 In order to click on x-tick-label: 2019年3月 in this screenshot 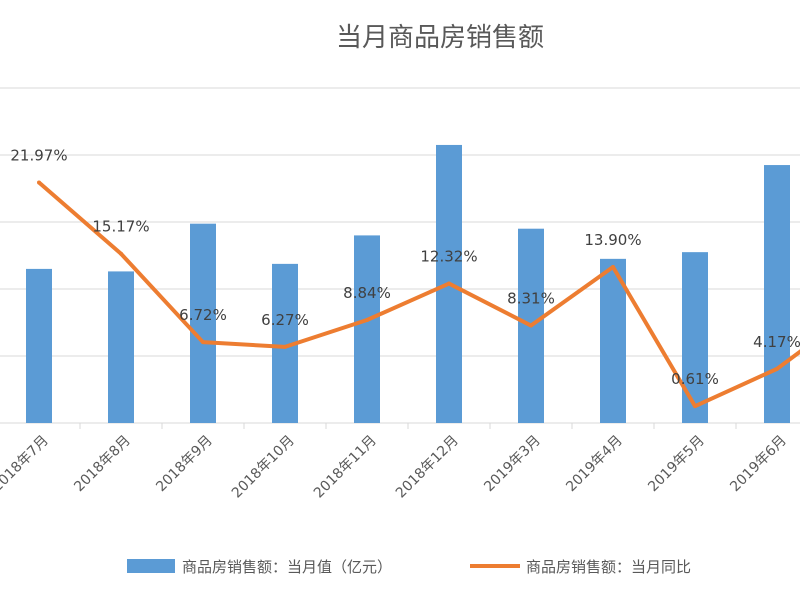, I will do `click(512, 464)`.